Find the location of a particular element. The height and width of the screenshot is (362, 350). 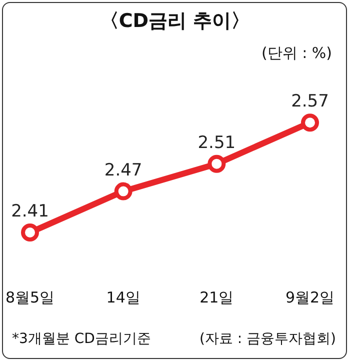

data-label: 2.47 is located at coordinates (123, 170).